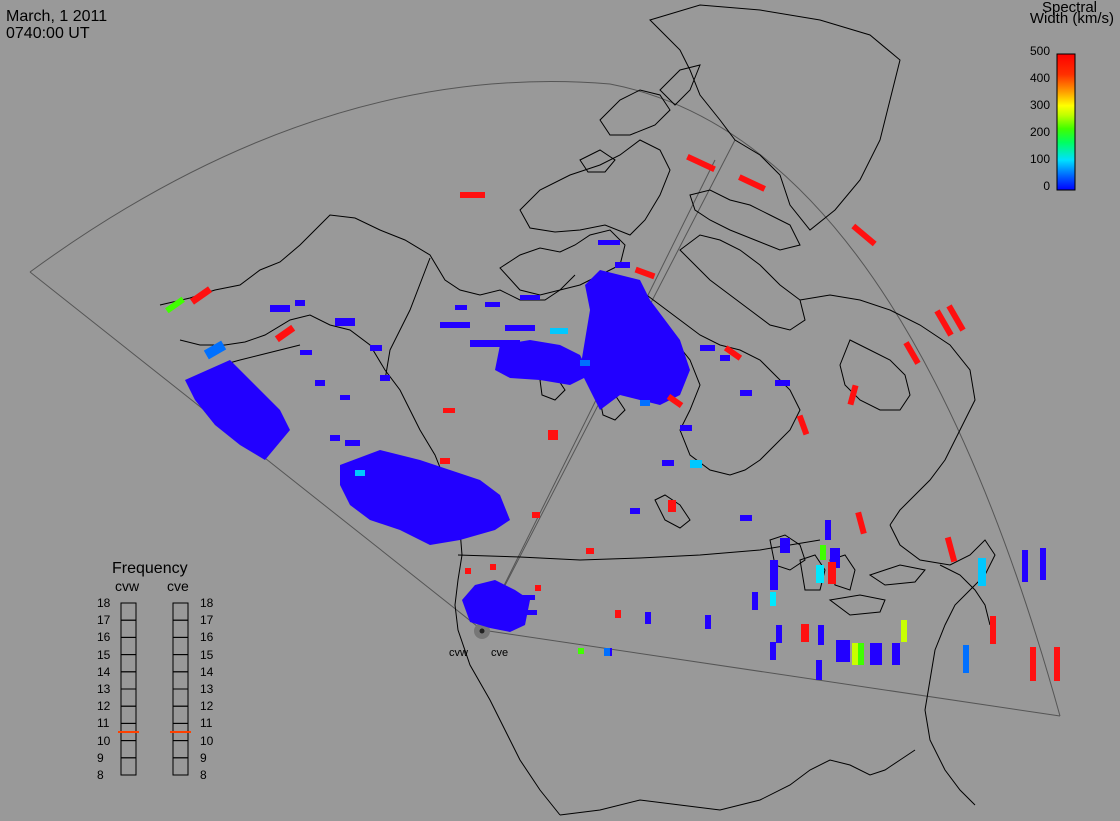 The image size is (1120, 821). I want to click on site-label-cvw: cvw, so click(458, 653).